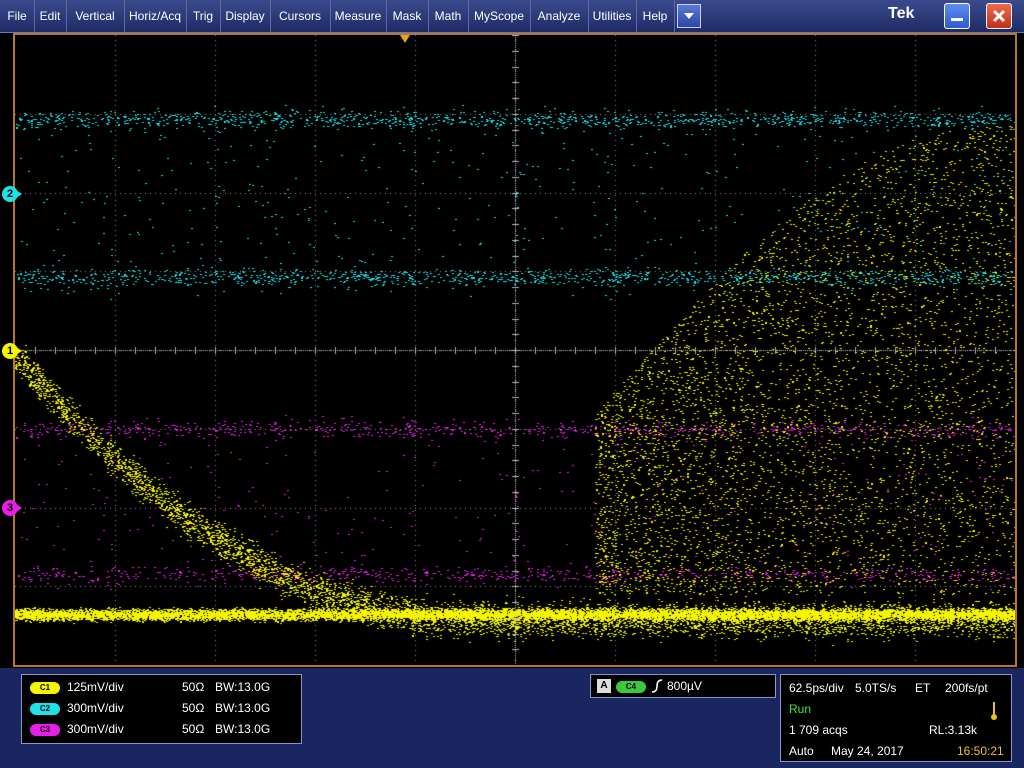  I want to click on brand-logo: Tek, so click(901, 13).